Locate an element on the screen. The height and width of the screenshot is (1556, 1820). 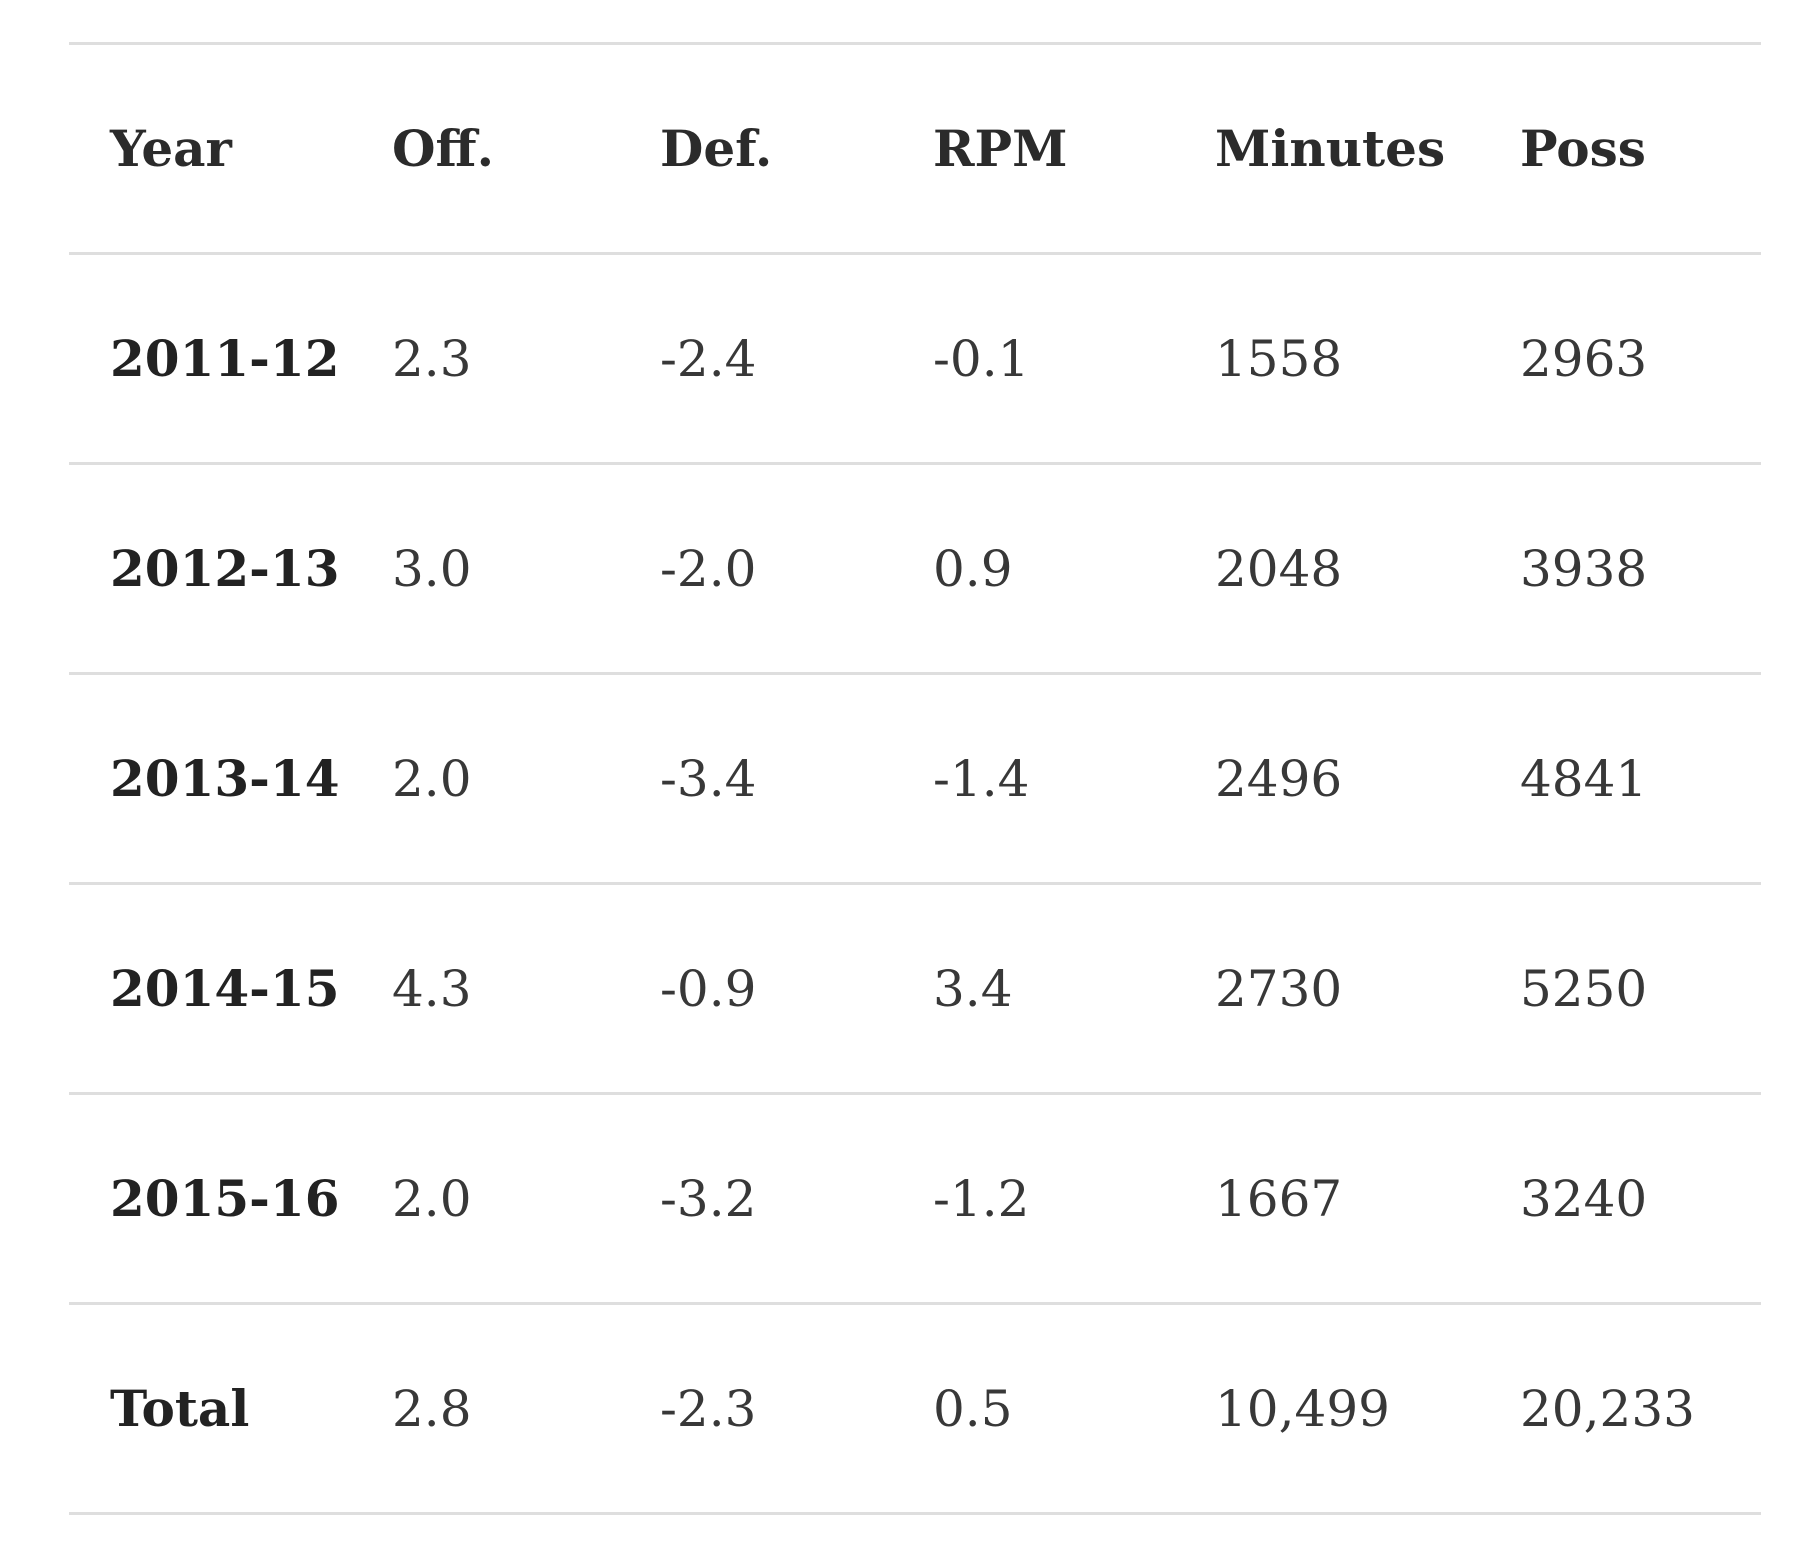
def-cell: -2.4 is located at coordinates (755, 358).